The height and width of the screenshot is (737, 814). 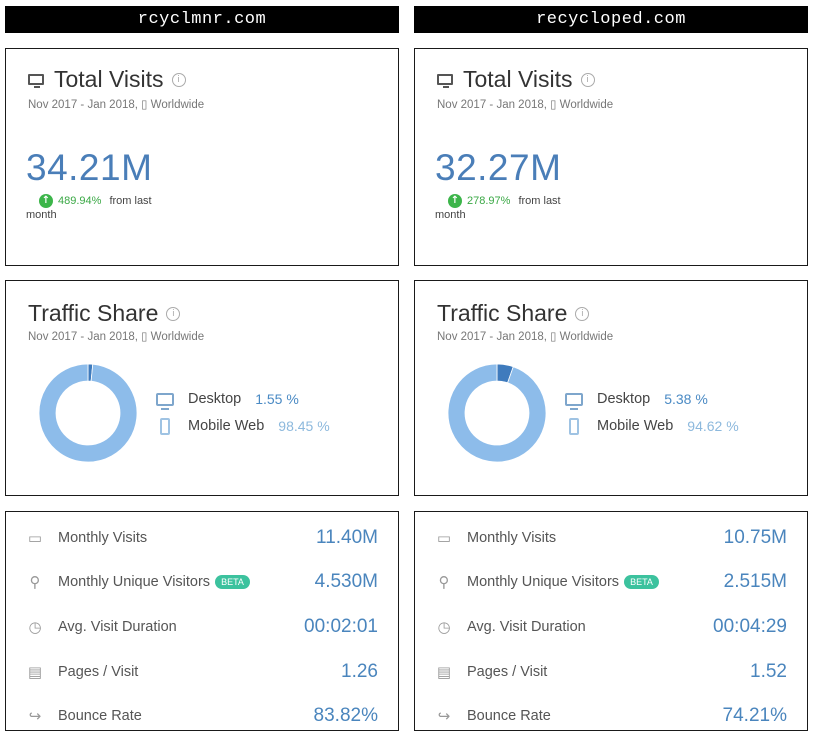 I want to click on stat-row-pages-per-visit: ▤ Pages / Visit 1.52, so click(x=610, y=672).